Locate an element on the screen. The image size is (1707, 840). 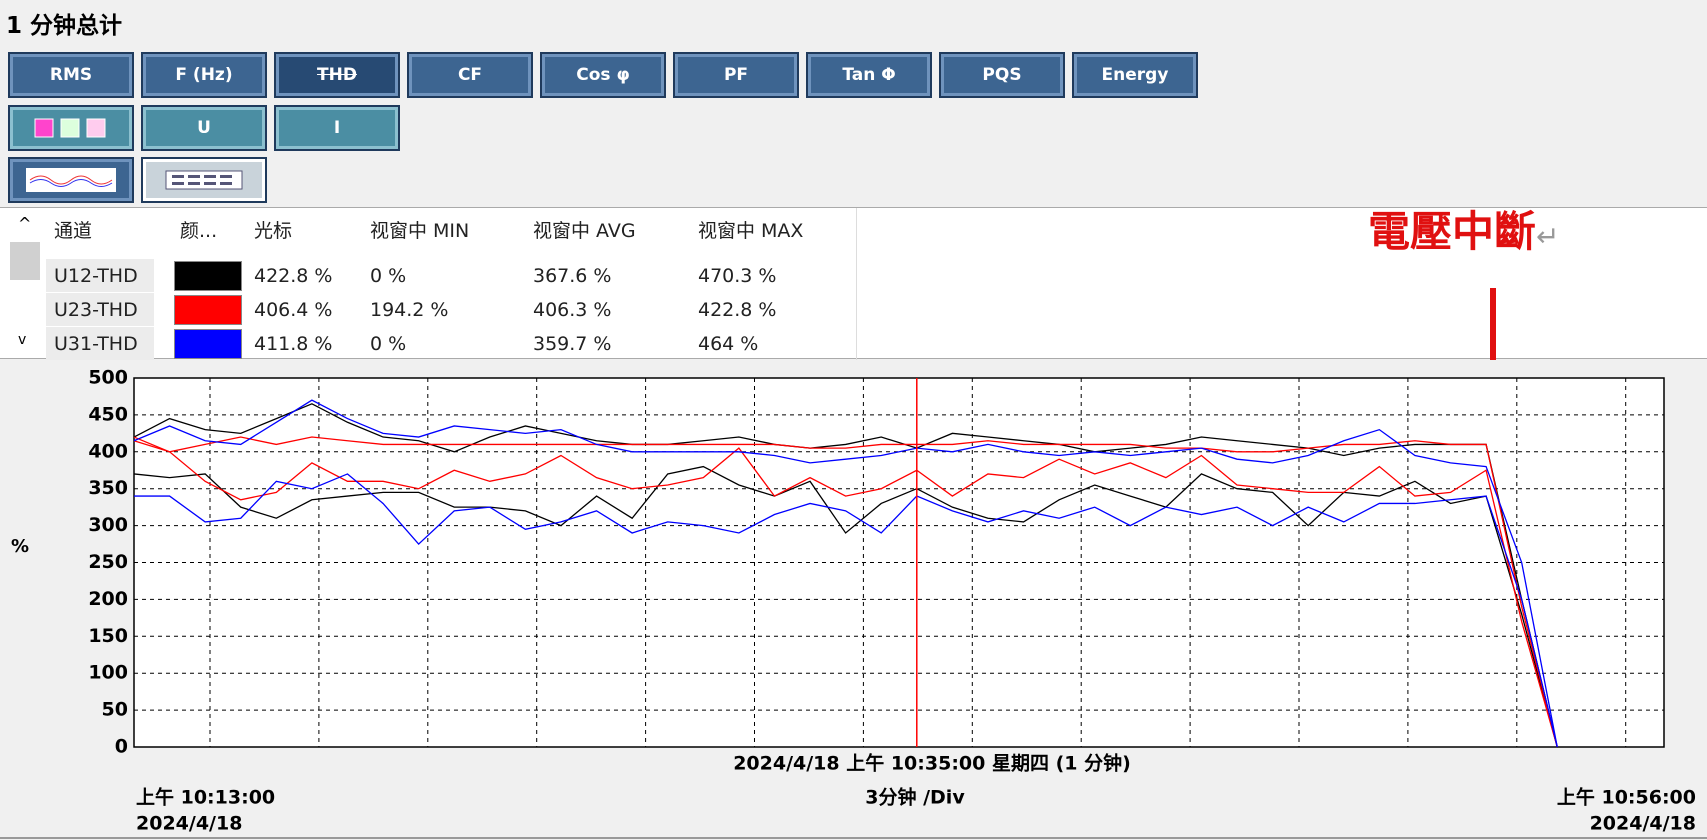
tab-button: Tan Φ is located at coordinates (869, 75).